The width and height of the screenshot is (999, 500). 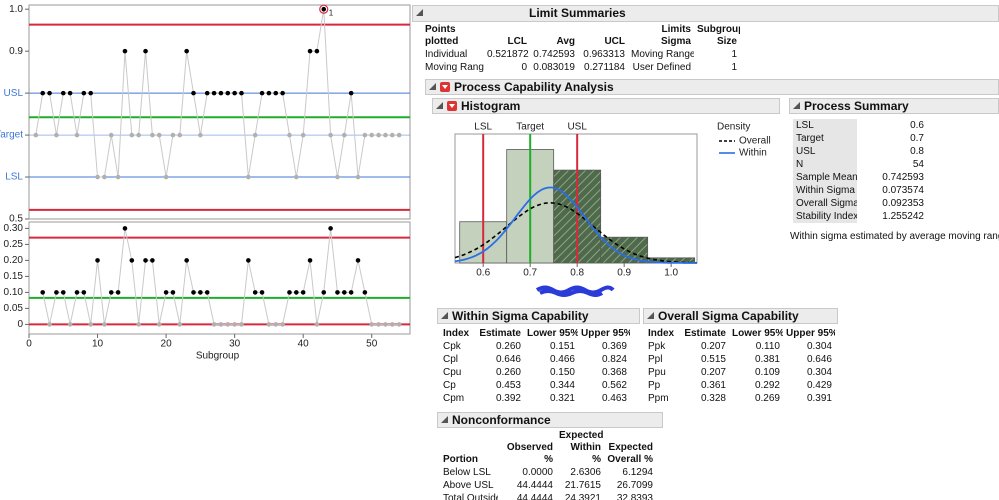 What do you see at coordinates (460, 459) in the screenshot?
I see `column-header: Portion` at bounding box center [460, 459].